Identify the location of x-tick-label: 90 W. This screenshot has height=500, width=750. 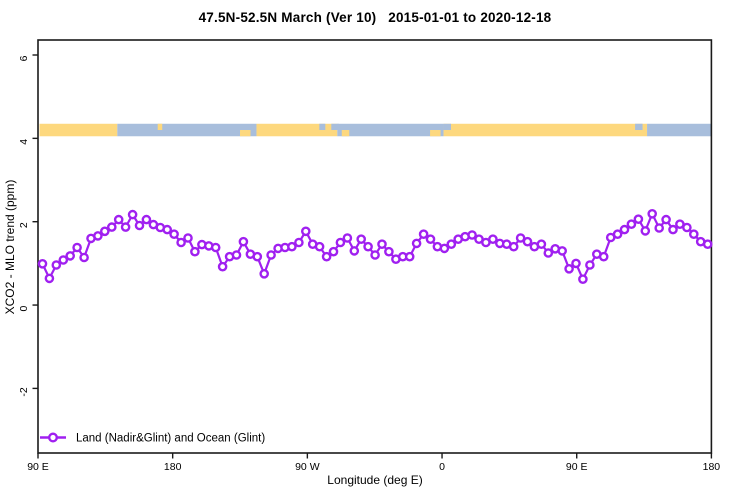
(307, 467).